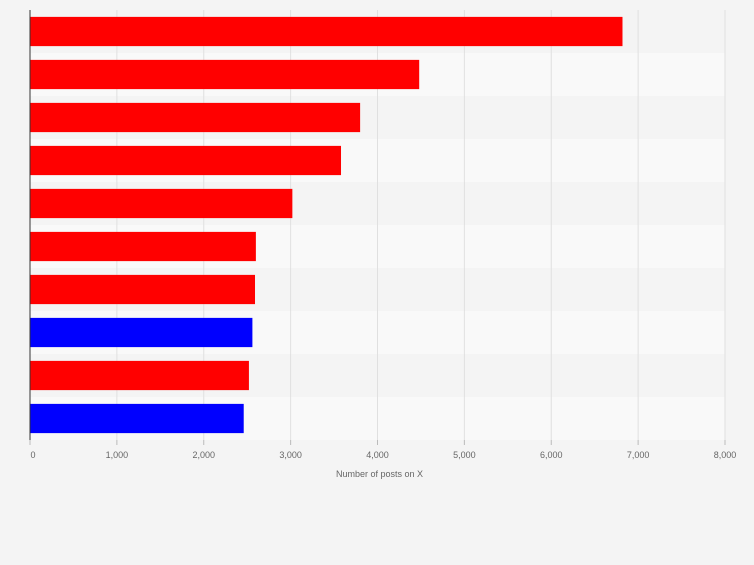  What do you see at coordinates (32, 455) in the screenshot?
I see `x-tick-label: 0` at bounding box center [32, 455].